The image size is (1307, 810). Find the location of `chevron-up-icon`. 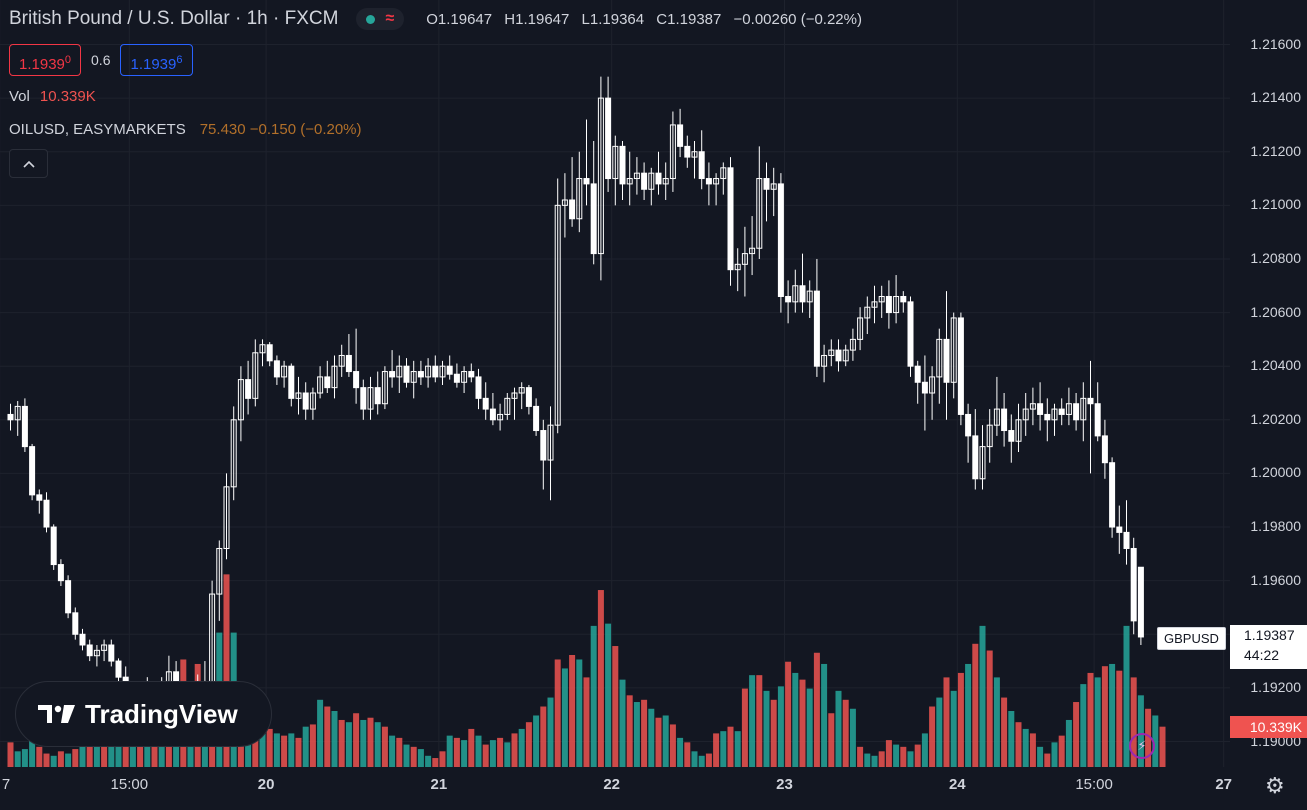

chevron-up-icon is located at coordinates (28, 164).